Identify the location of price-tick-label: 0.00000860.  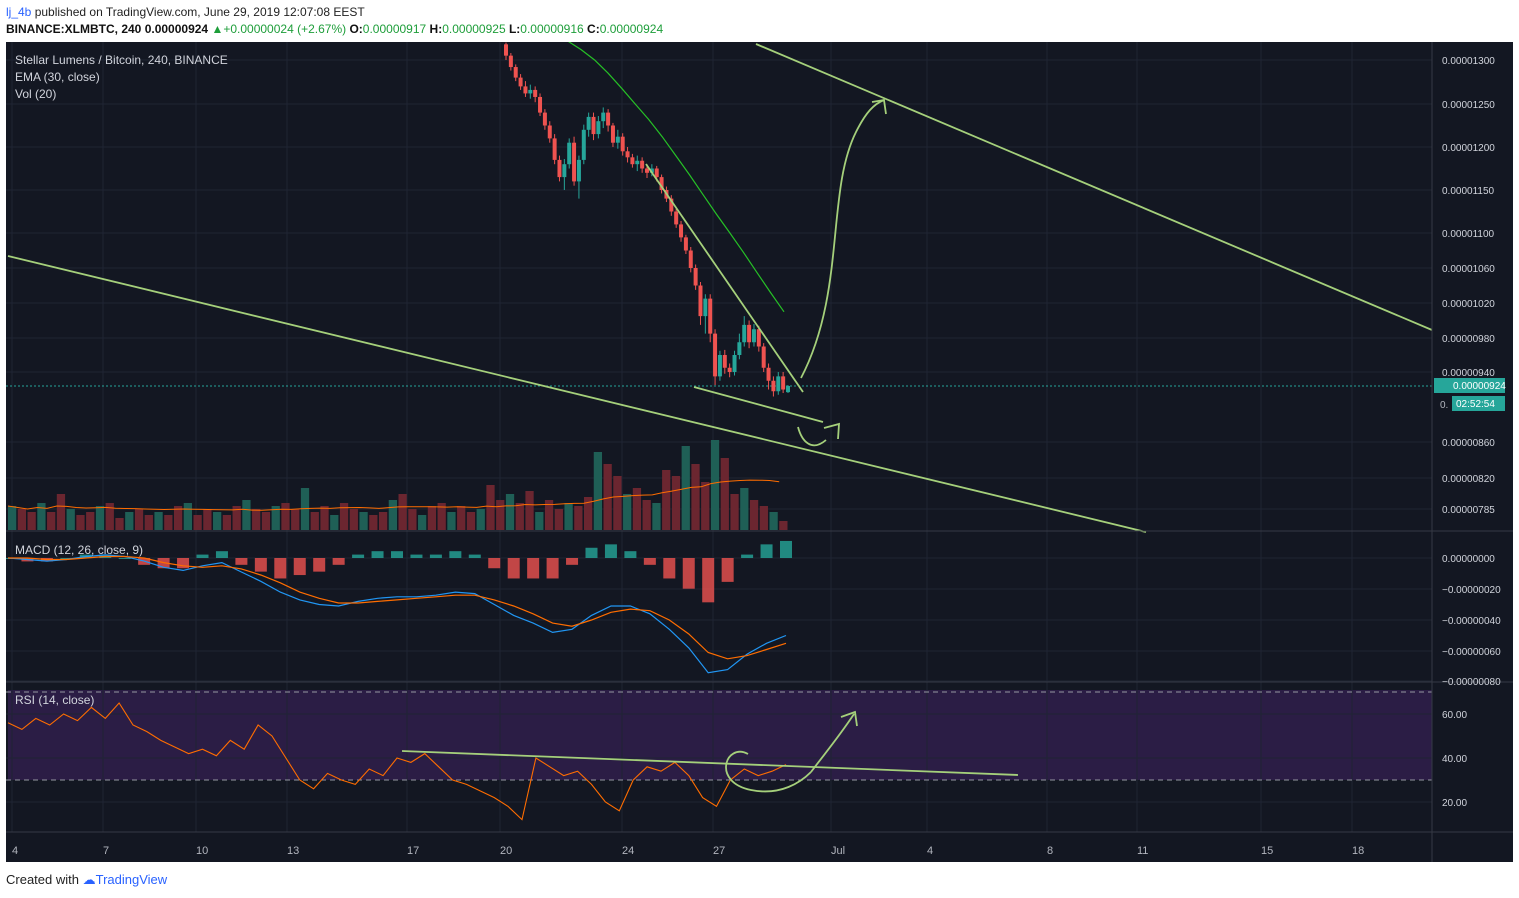
(1468, 443).